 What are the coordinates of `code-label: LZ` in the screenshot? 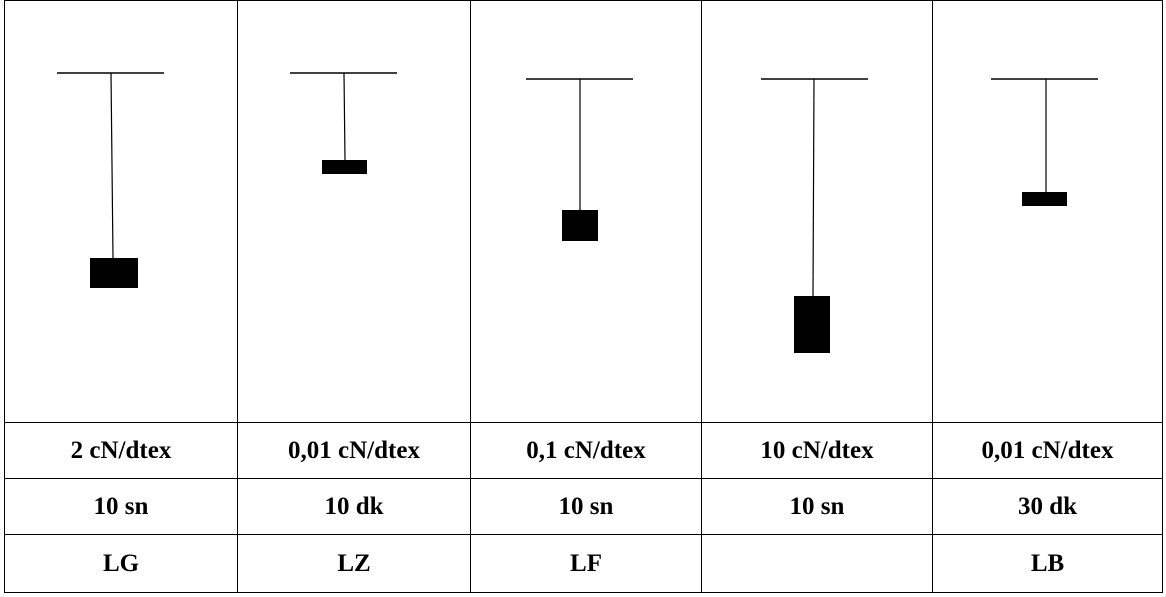 It's located at (354, 563).